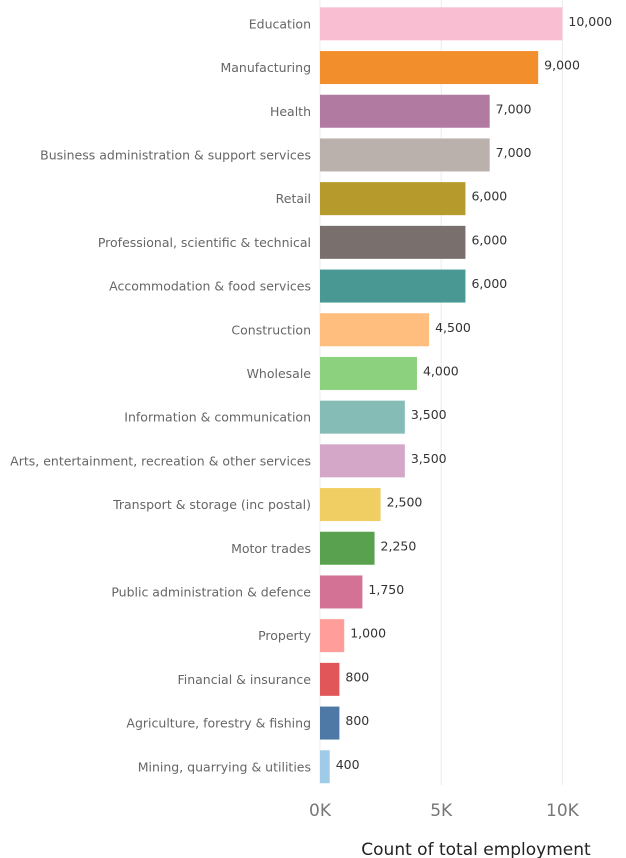 This screenshot has height=858, width=626. Describe the element at coordinates (280, 23) in the screenshot. I see `category-label: Education` at that location.